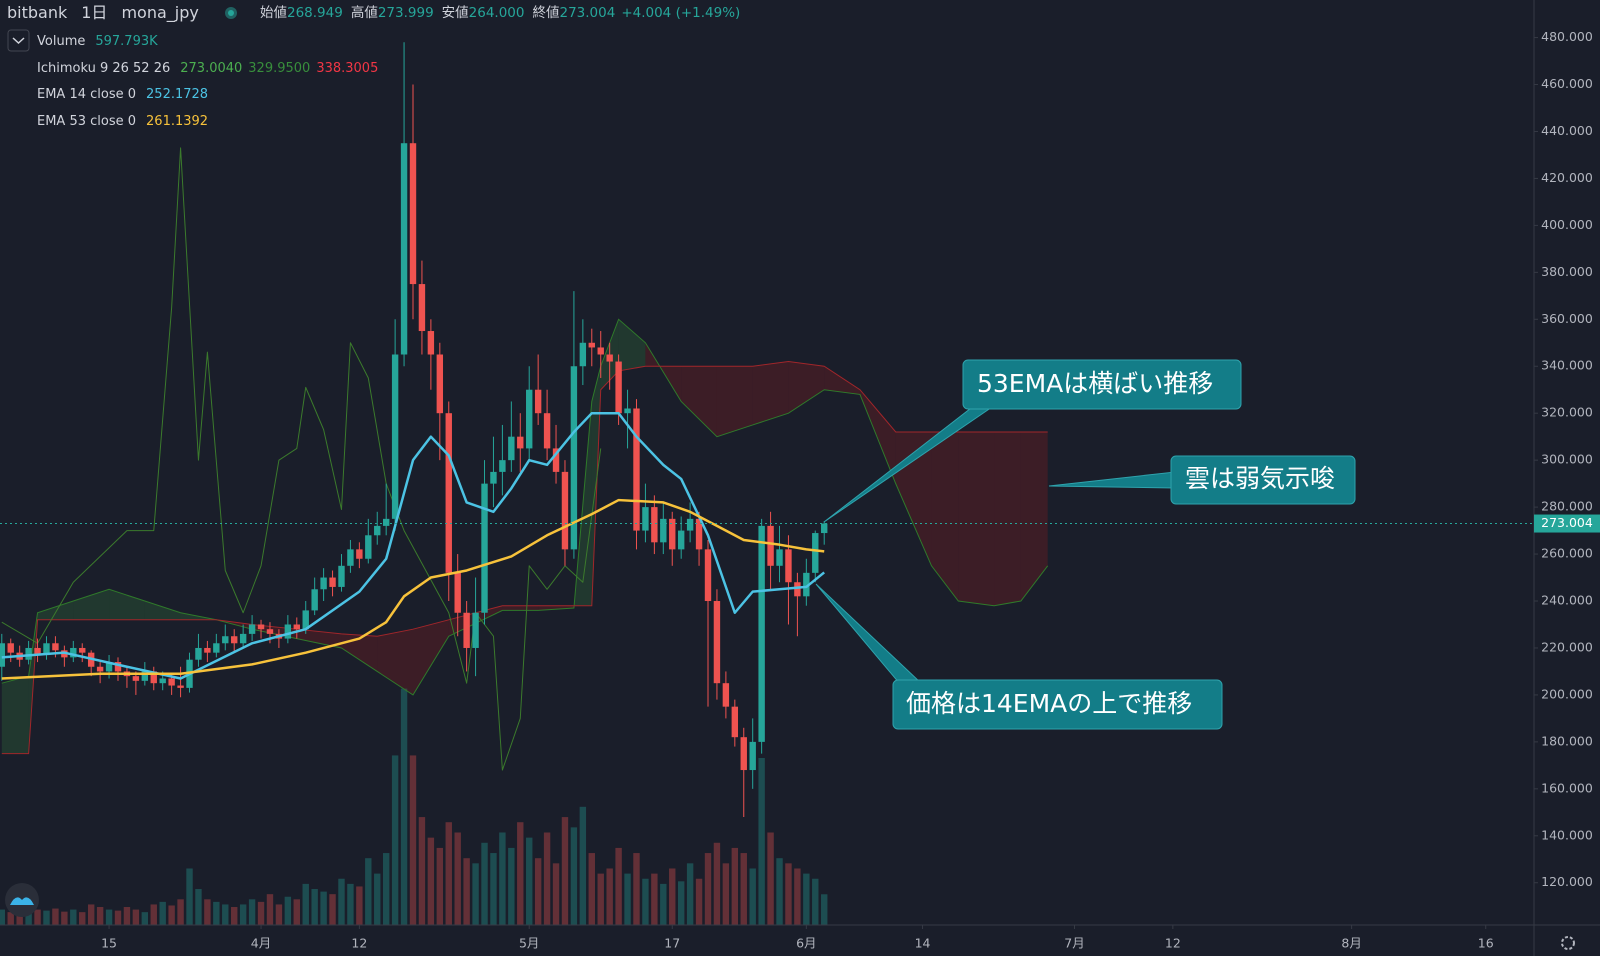 This screenshot has width=1600, height=956. What do you see at coordinates (497, 13) in the screenshot?
I see `ohlc-value: 264.000` at bounding box center [497, 13].